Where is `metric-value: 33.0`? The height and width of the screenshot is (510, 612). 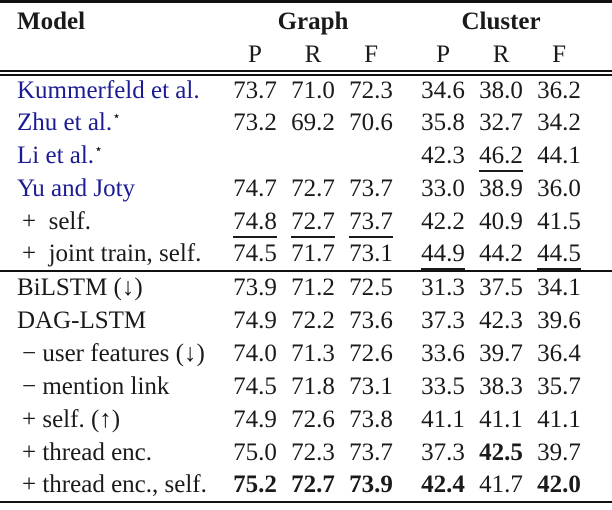 metric-value: 33.0 is located at coordinates (443, 188).